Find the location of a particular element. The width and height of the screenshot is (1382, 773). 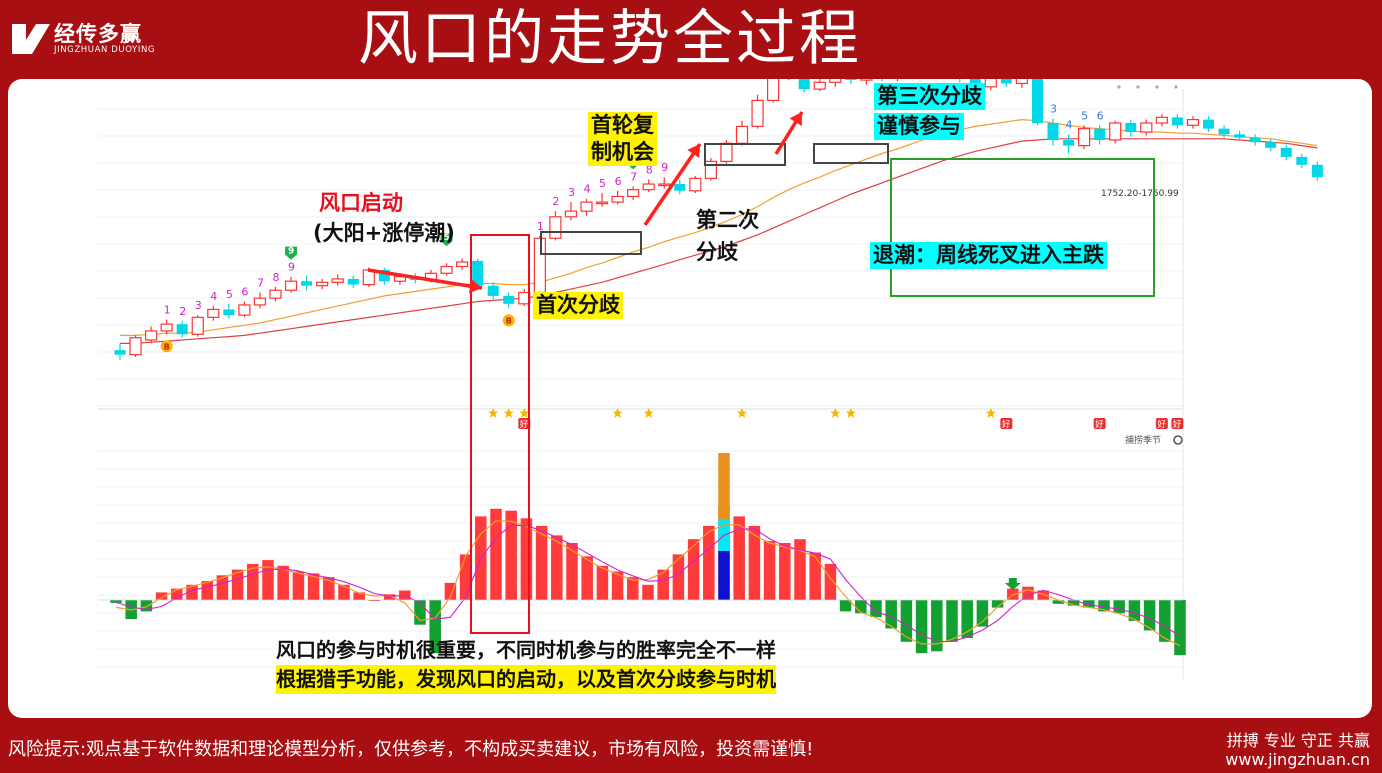

indicator-line is located at coordinates (648, 583).